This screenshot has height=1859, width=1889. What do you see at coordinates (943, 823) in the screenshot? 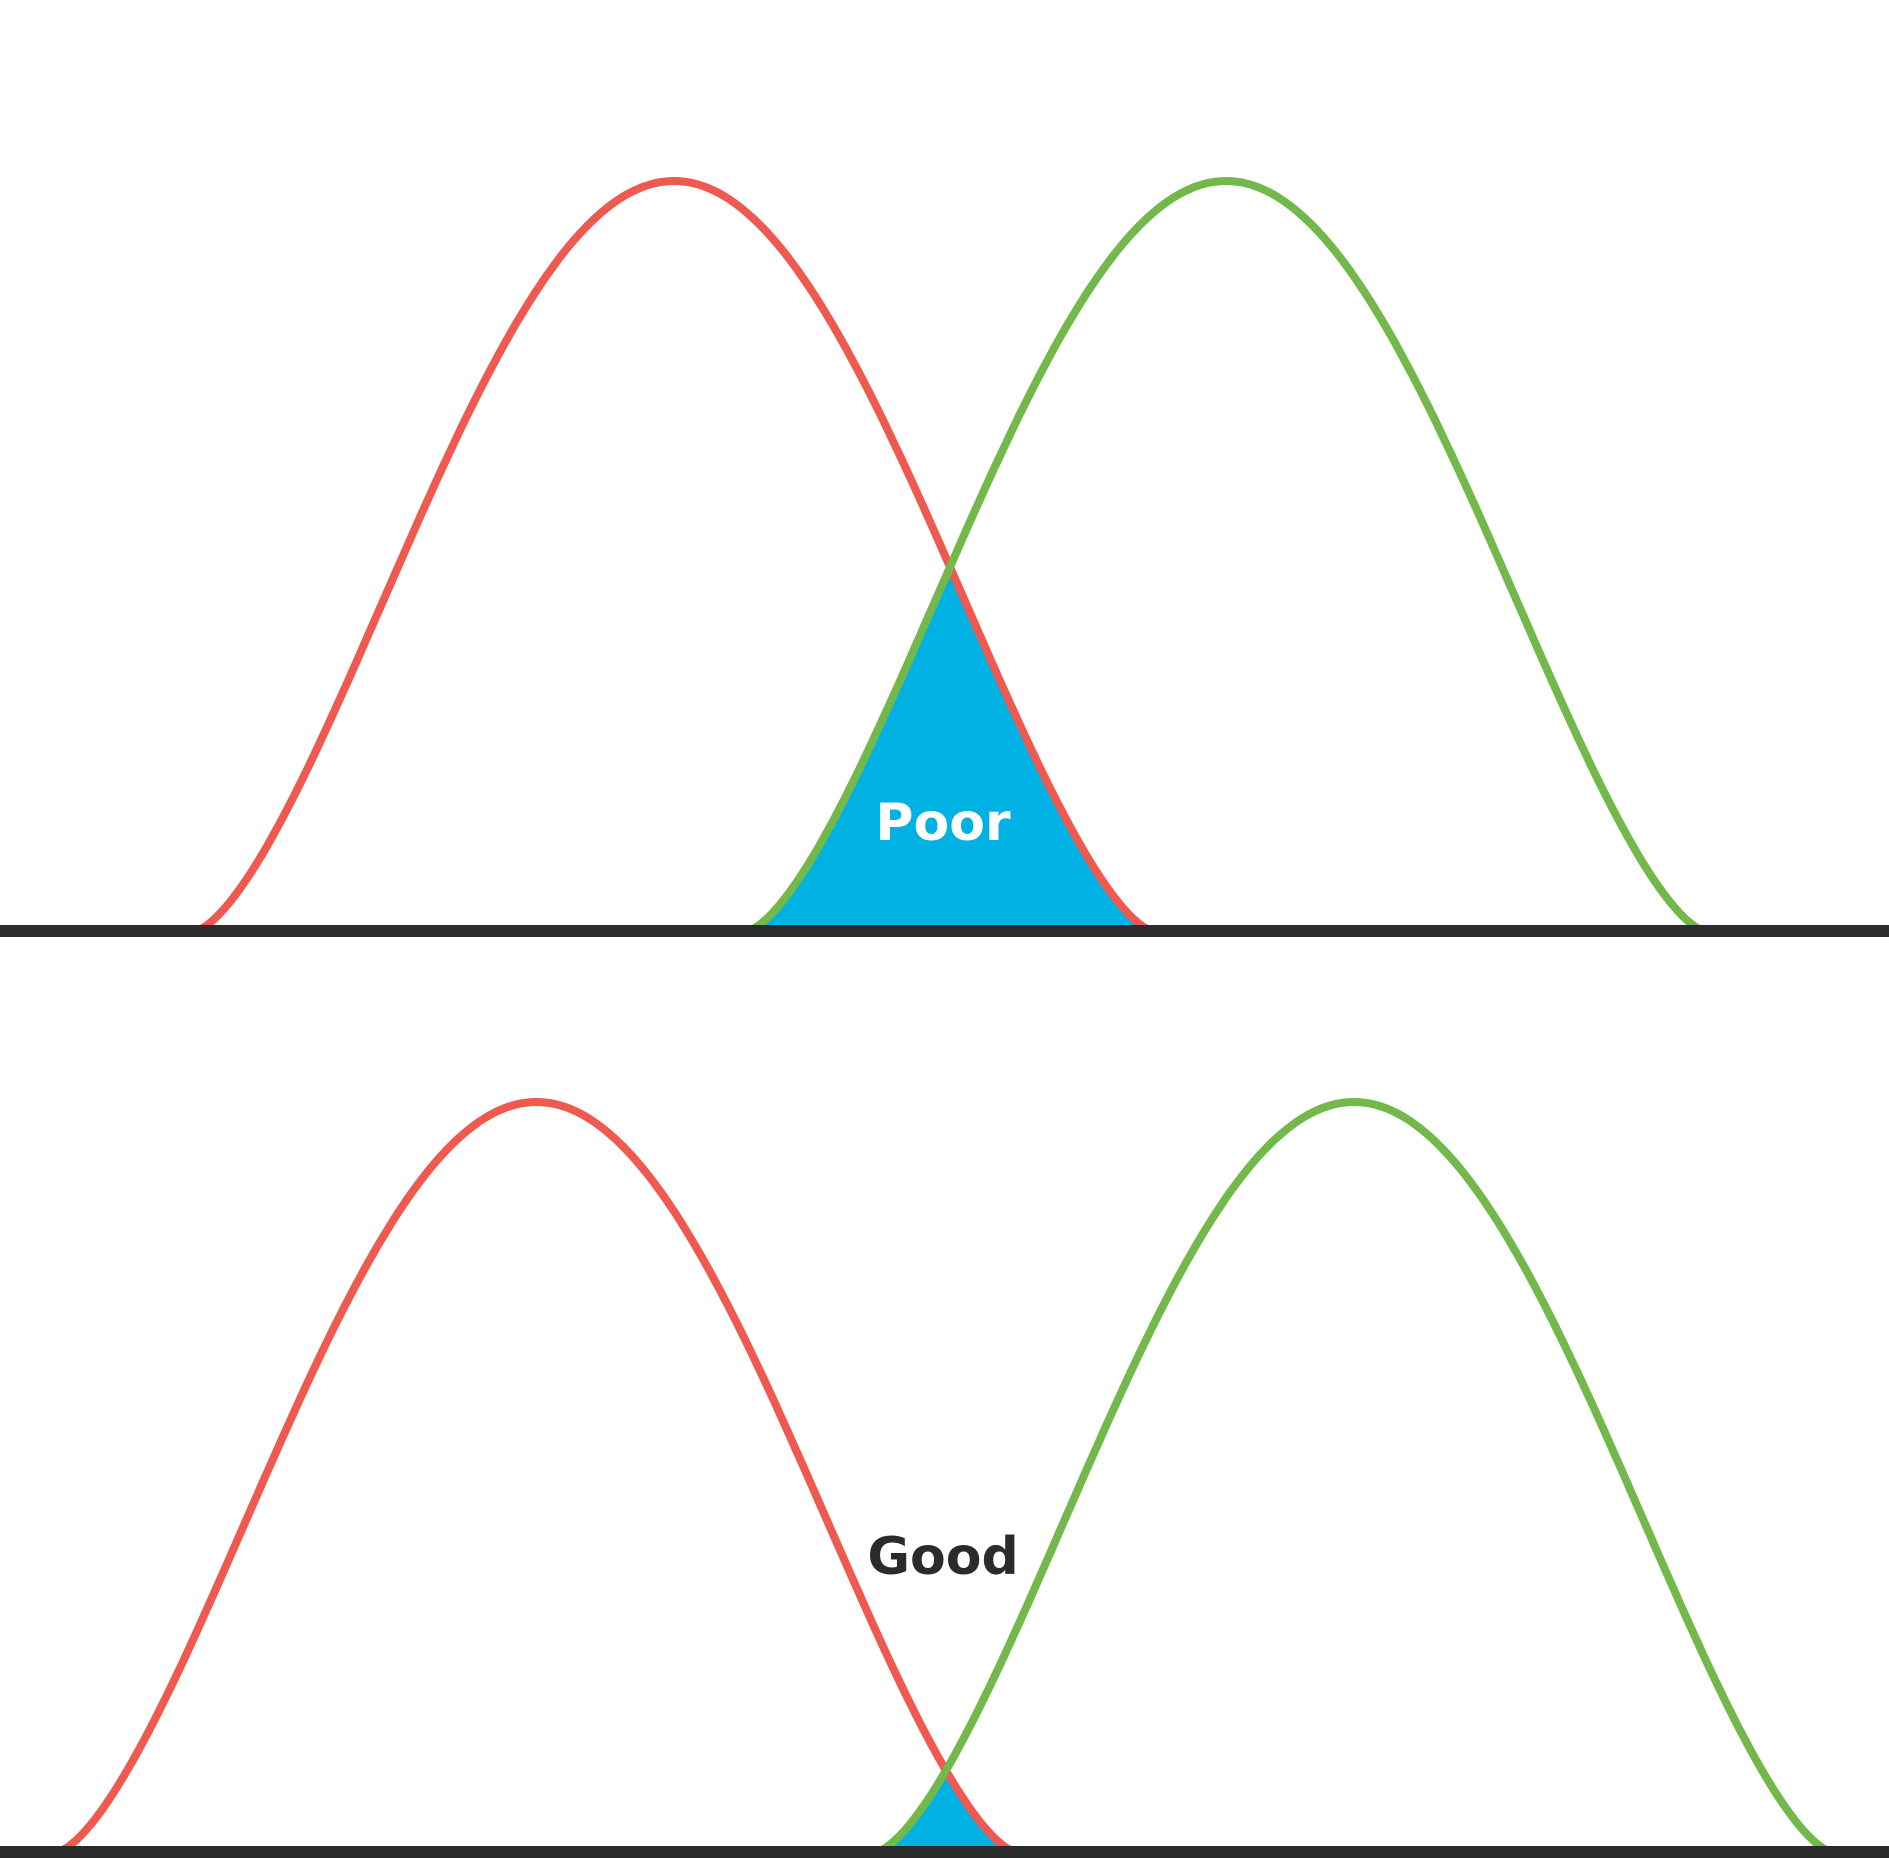
I see `panel-label: Poor` at bounding box center [943, 823].